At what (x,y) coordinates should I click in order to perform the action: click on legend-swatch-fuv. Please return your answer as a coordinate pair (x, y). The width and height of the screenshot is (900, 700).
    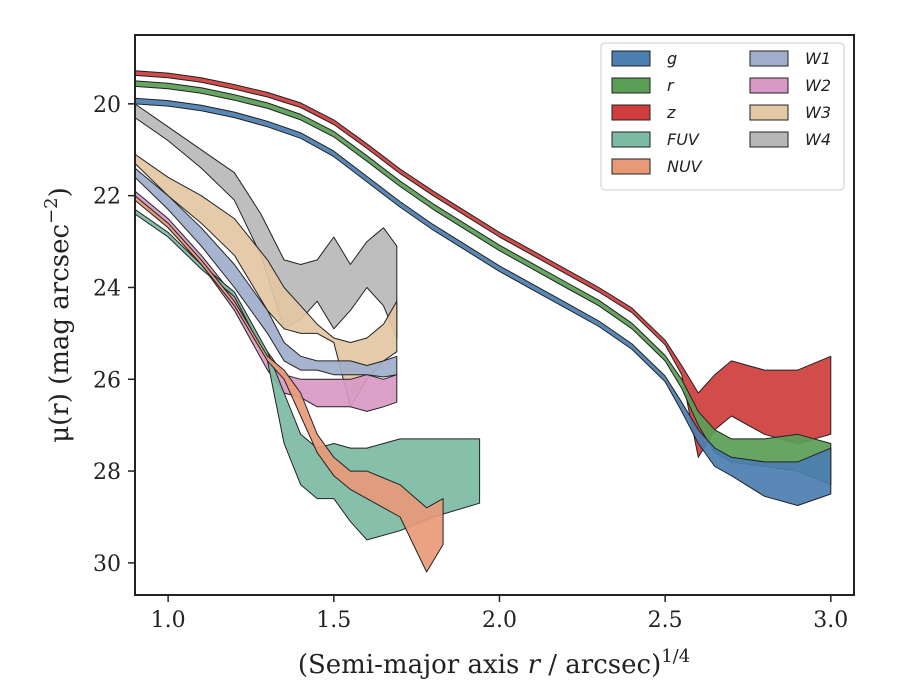
    Looking at the image, I should click on (631, 139).